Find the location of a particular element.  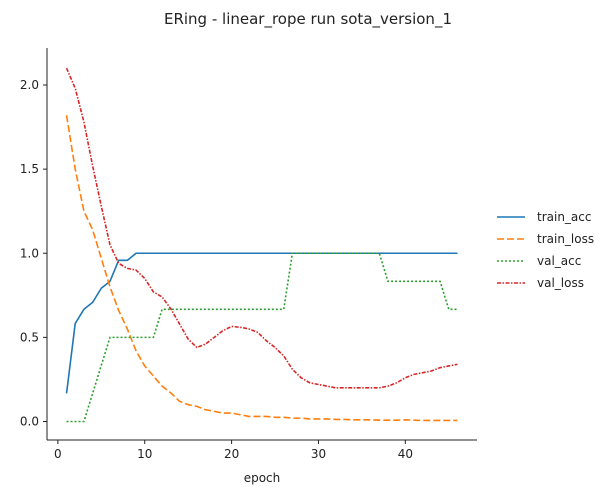

x-tick-label: 0 is located at coordinates (58, 454).